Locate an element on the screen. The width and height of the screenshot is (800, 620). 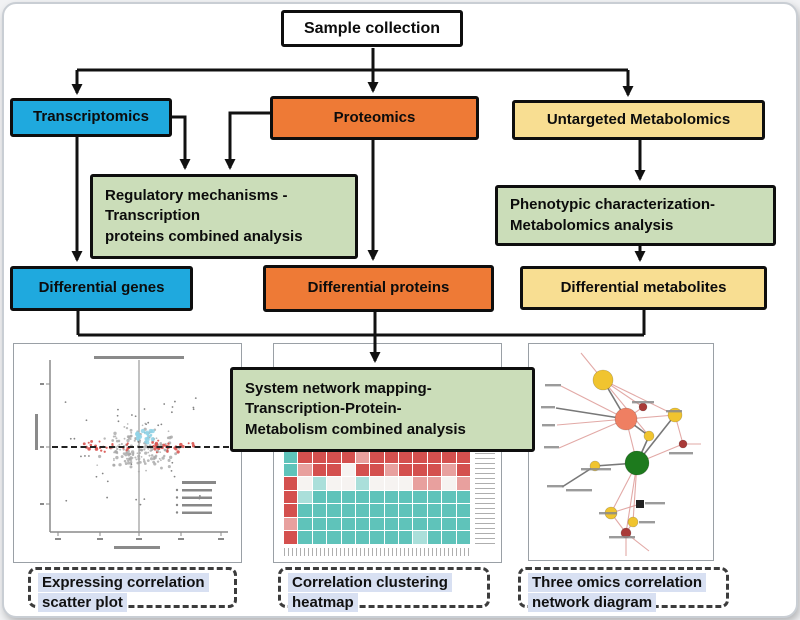
caption-scatter-plot: Expressing correlation scatter plot is located at coordinates (132, 589).